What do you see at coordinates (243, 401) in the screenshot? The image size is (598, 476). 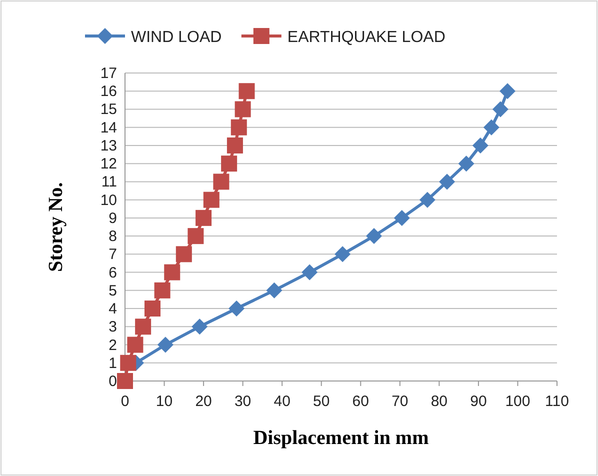 I see `x-tick-label: 30` at bounding box center [243, 401].